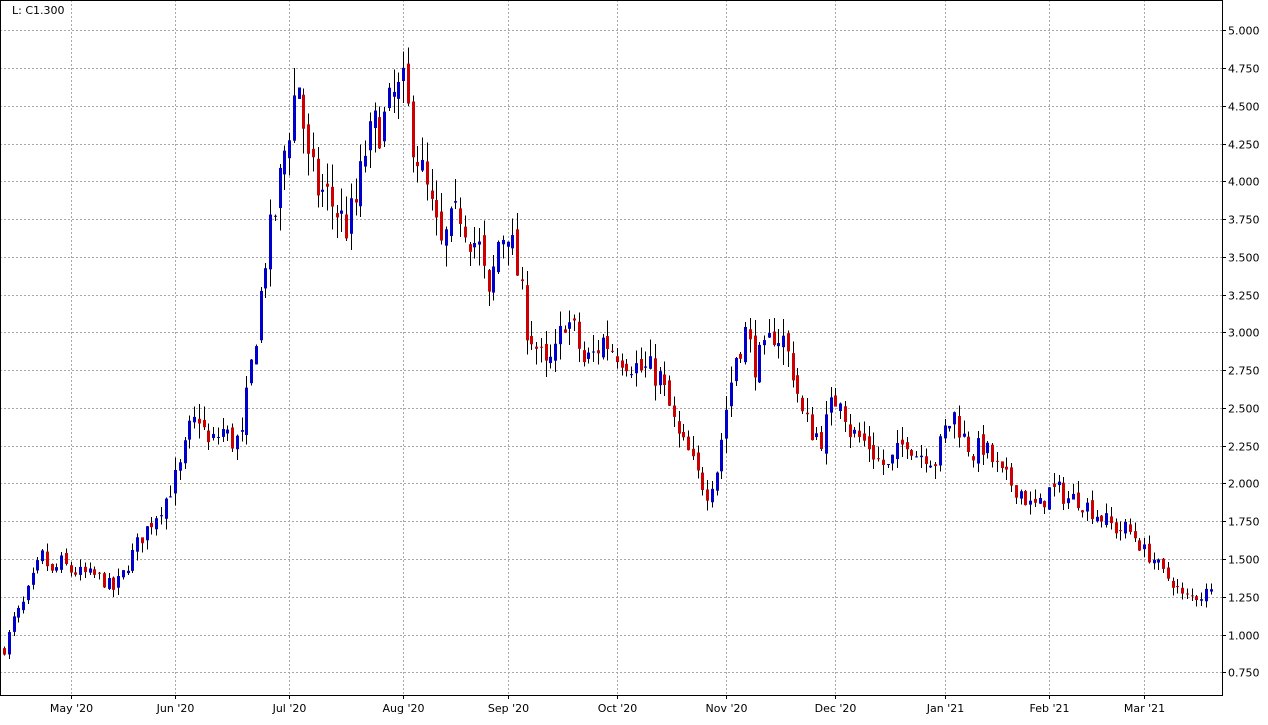  I want to click on y-tick-label: 0.750, so click(1244, 673).